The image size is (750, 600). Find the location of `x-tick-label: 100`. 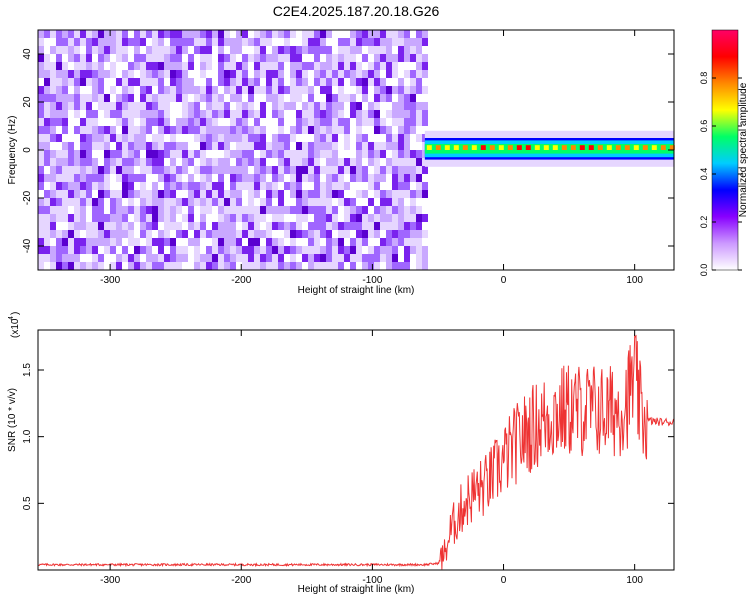

x-tick-label: 100 is located at coordinates (634, 280).